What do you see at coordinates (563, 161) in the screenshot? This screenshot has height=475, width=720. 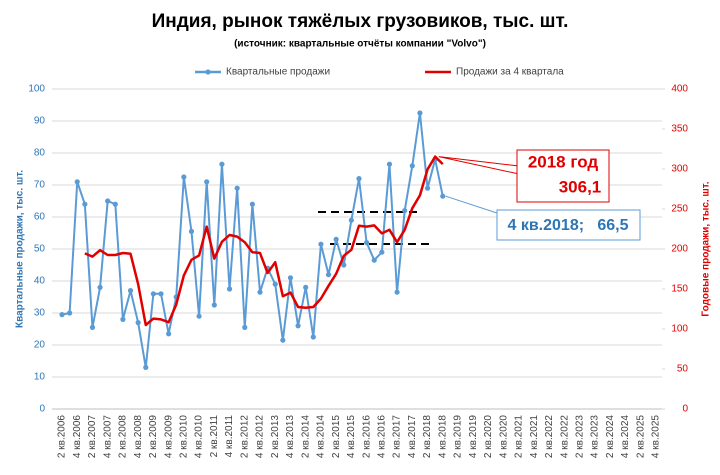 I see `annotation: 2018 год` at bounding box center [563, 161].